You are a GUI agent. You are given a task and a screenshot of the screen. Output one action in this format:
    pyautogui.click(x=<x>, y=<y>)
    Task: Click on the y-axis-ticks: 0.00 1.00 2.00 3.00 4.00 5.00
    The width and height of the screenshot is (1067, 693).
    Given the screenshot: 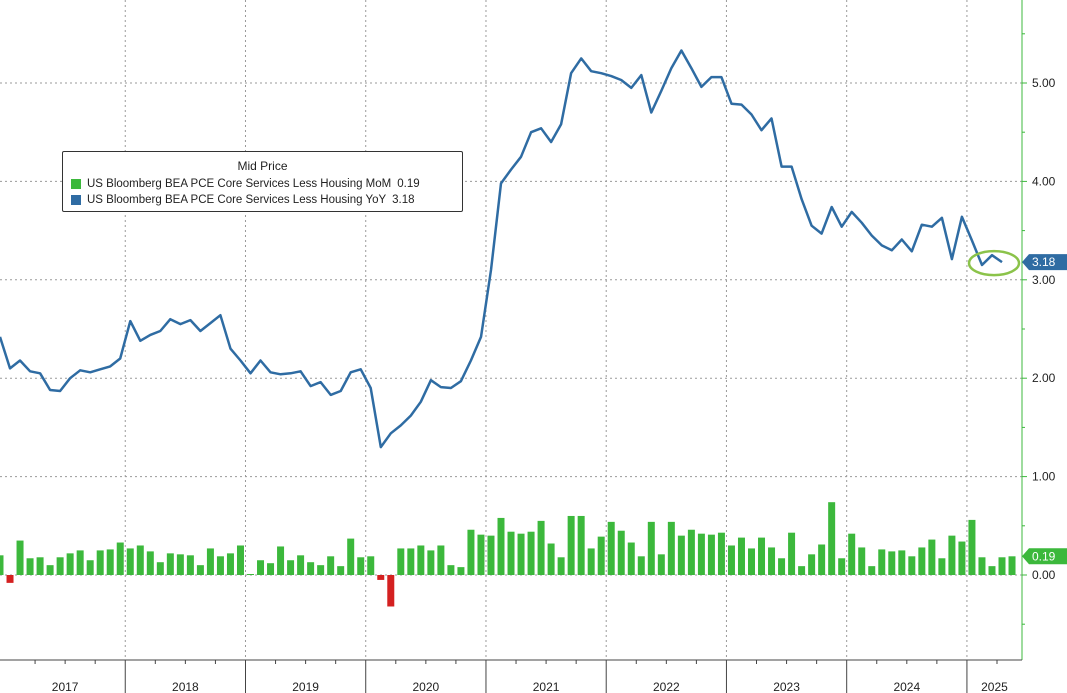 What is the action you would take?
    pyautogui.click(x=1039, y=329)
    